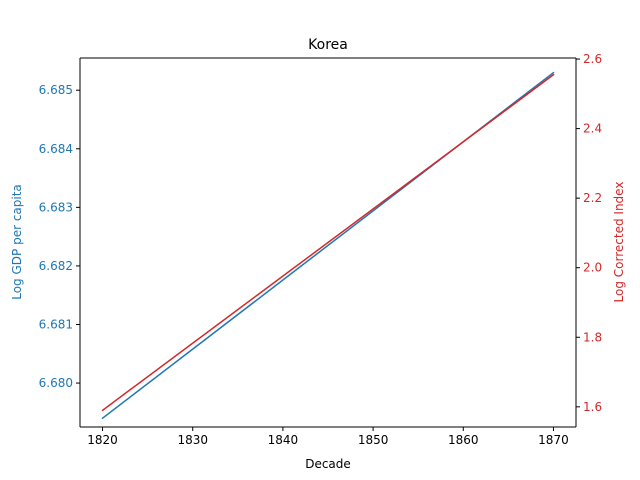 The width and height of the screenshot is (640, 480). I want to click on x-tick-label: 1860, so click(463, 440).